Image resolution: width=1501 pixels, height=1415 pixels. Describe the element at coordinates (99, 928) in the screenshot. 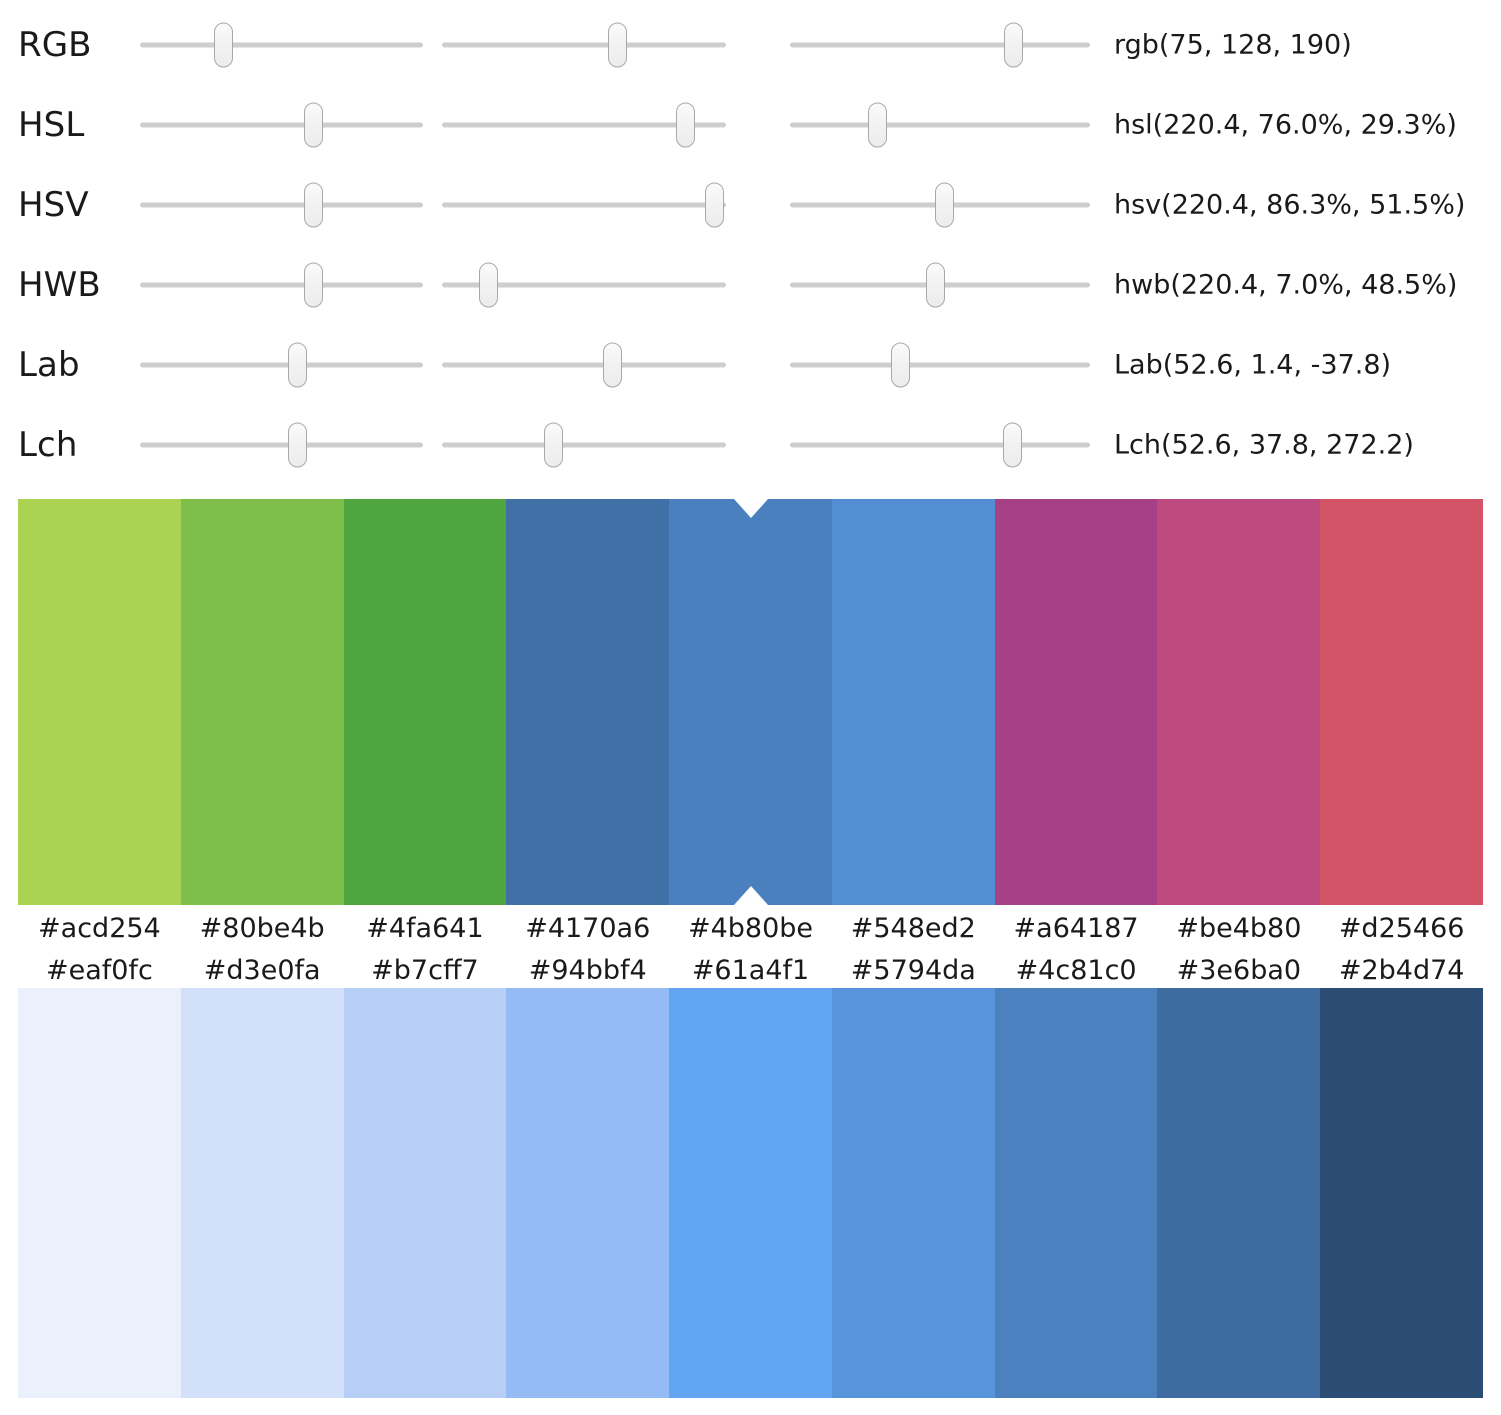

I see `hex-code-label: #acd254` at that location.